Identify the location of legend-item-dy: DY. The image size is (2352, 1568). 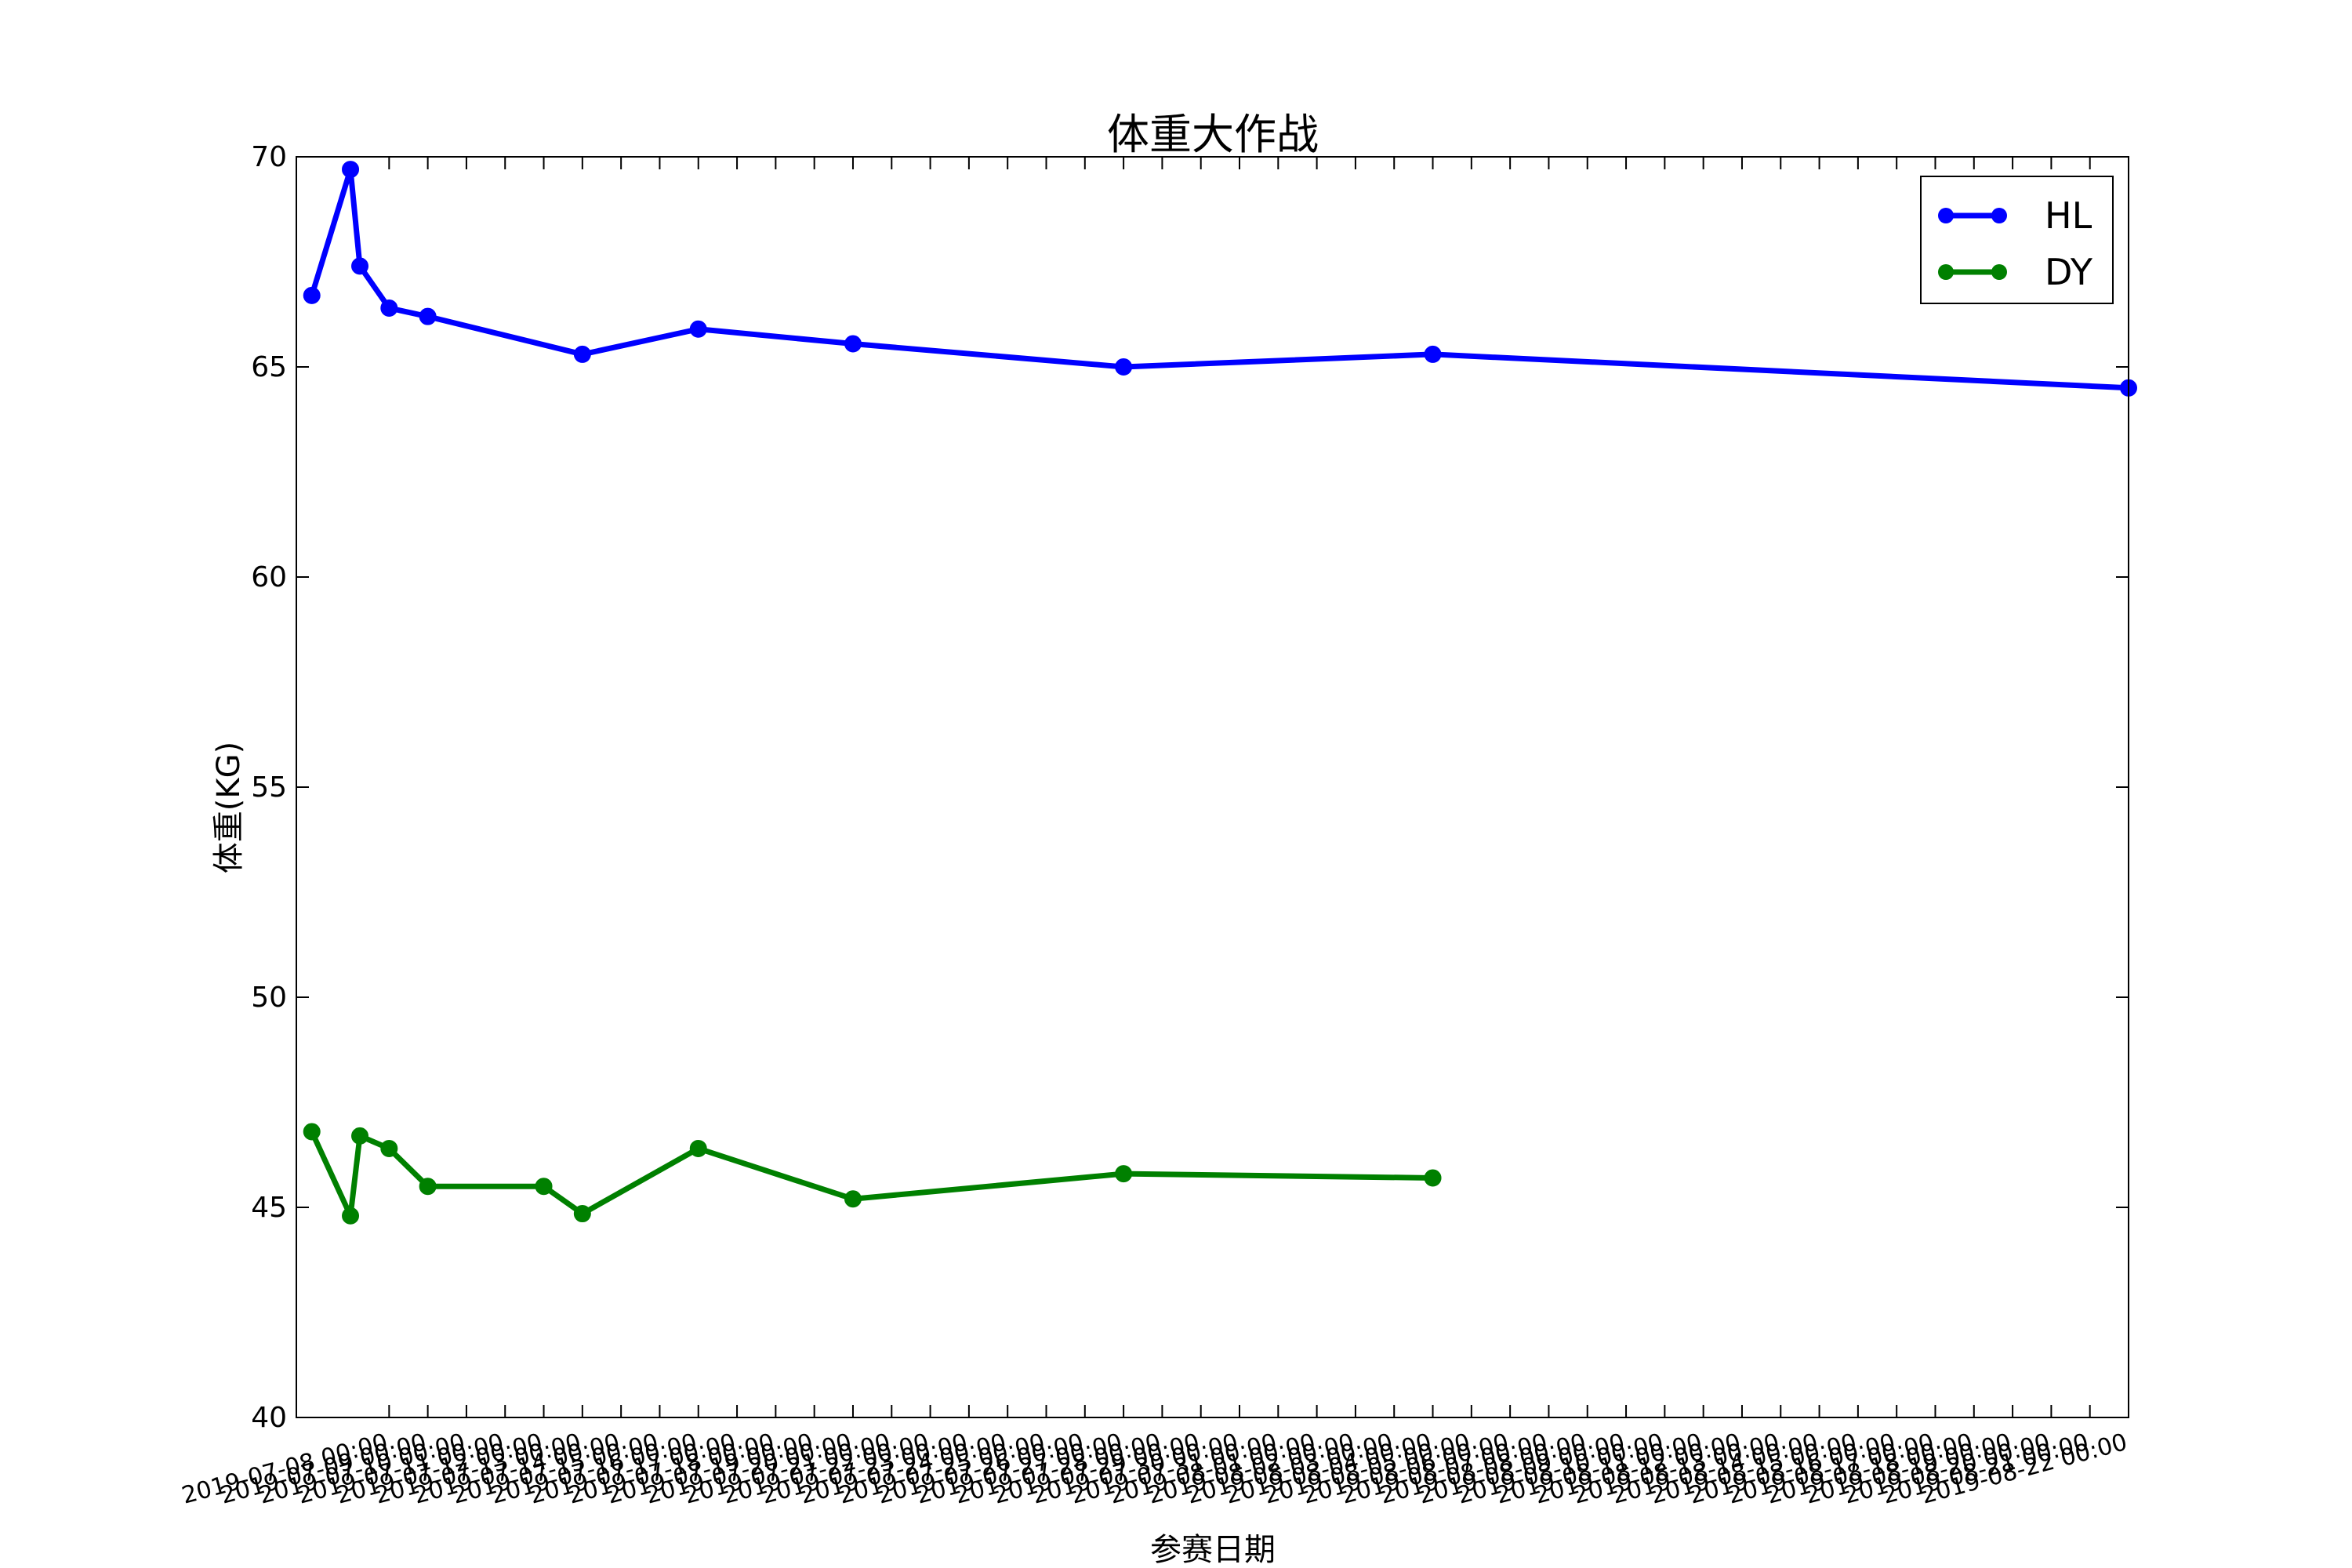
(2015, 272).